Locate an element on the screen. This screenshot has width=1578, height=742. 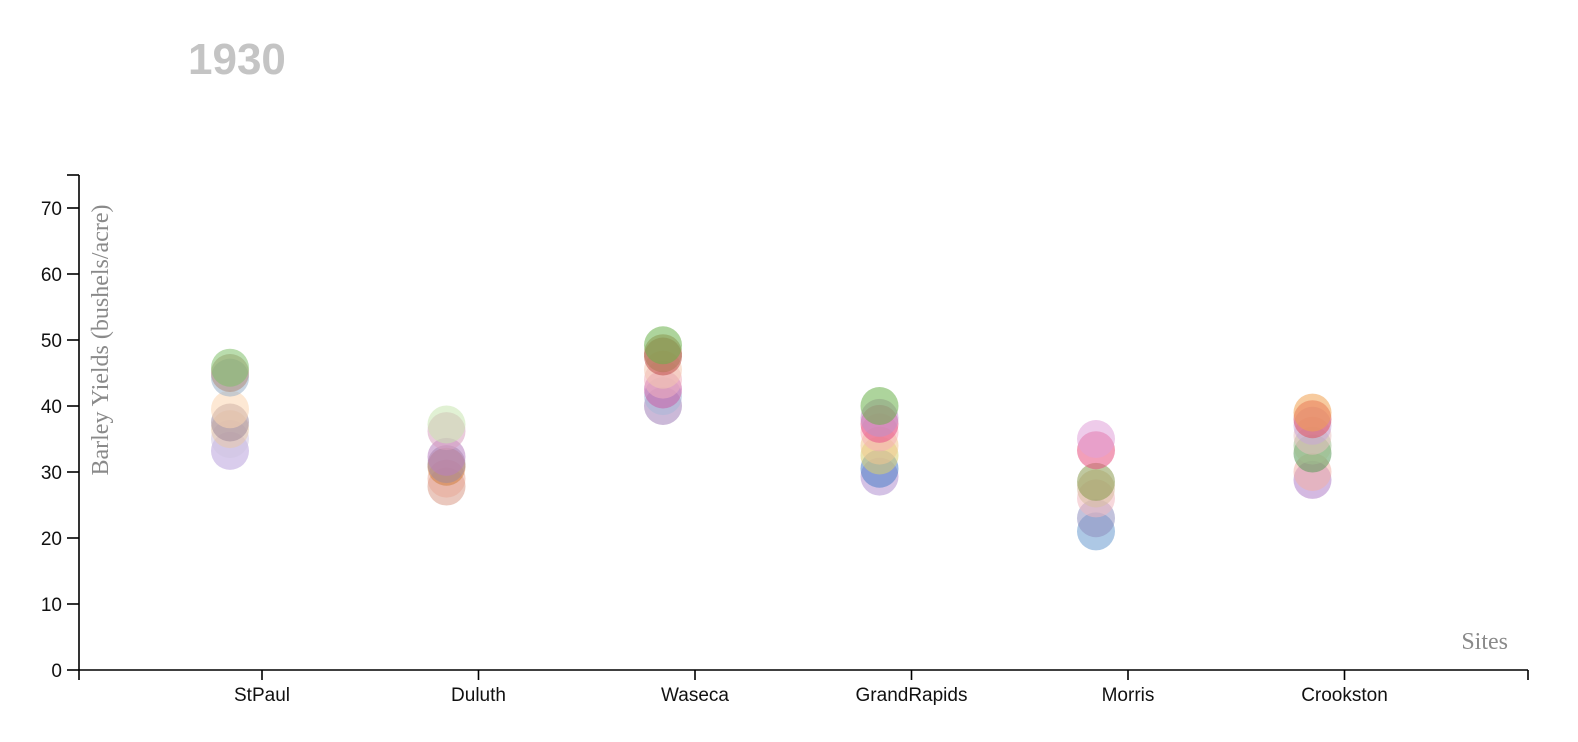
y-tick-label: 50 is located at coordinates (51, 341).